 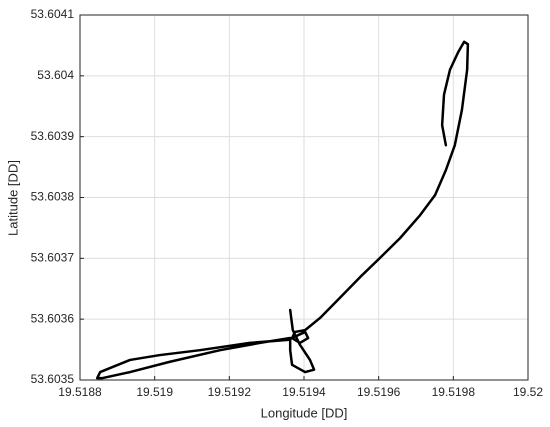 What do you see at coordinates (53, 379) in the screenshot?
I see `y-tick-label: 53.6035` at bounding box center [53, 379].